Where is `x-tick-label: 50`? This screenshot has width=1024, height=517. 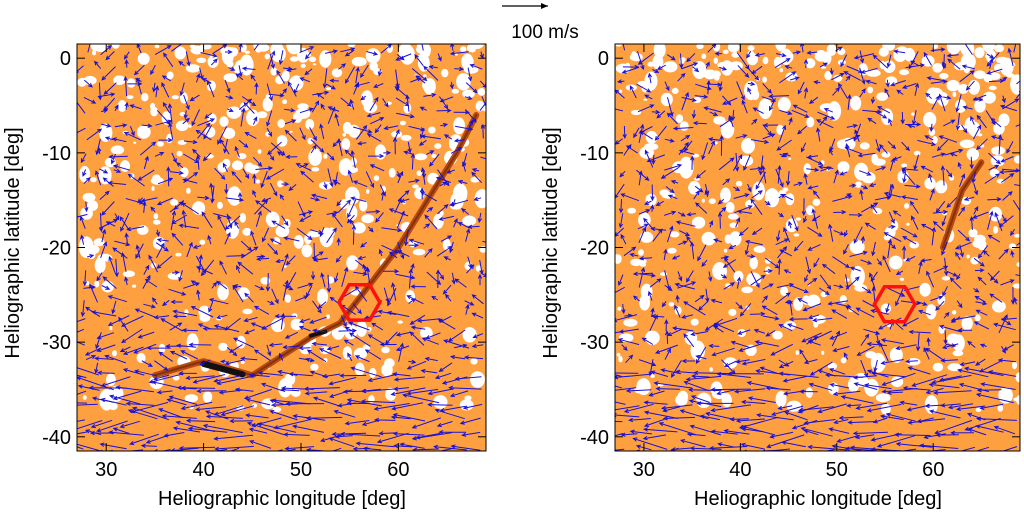
x-tick-label: 50 is located at coordinates (837, 470).